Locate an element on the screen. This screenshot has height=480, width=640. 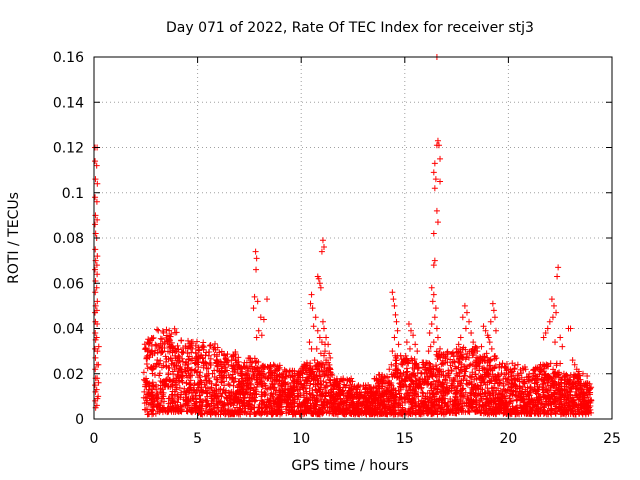
x-tick-label: 5 is located at coordinates (197, 439).